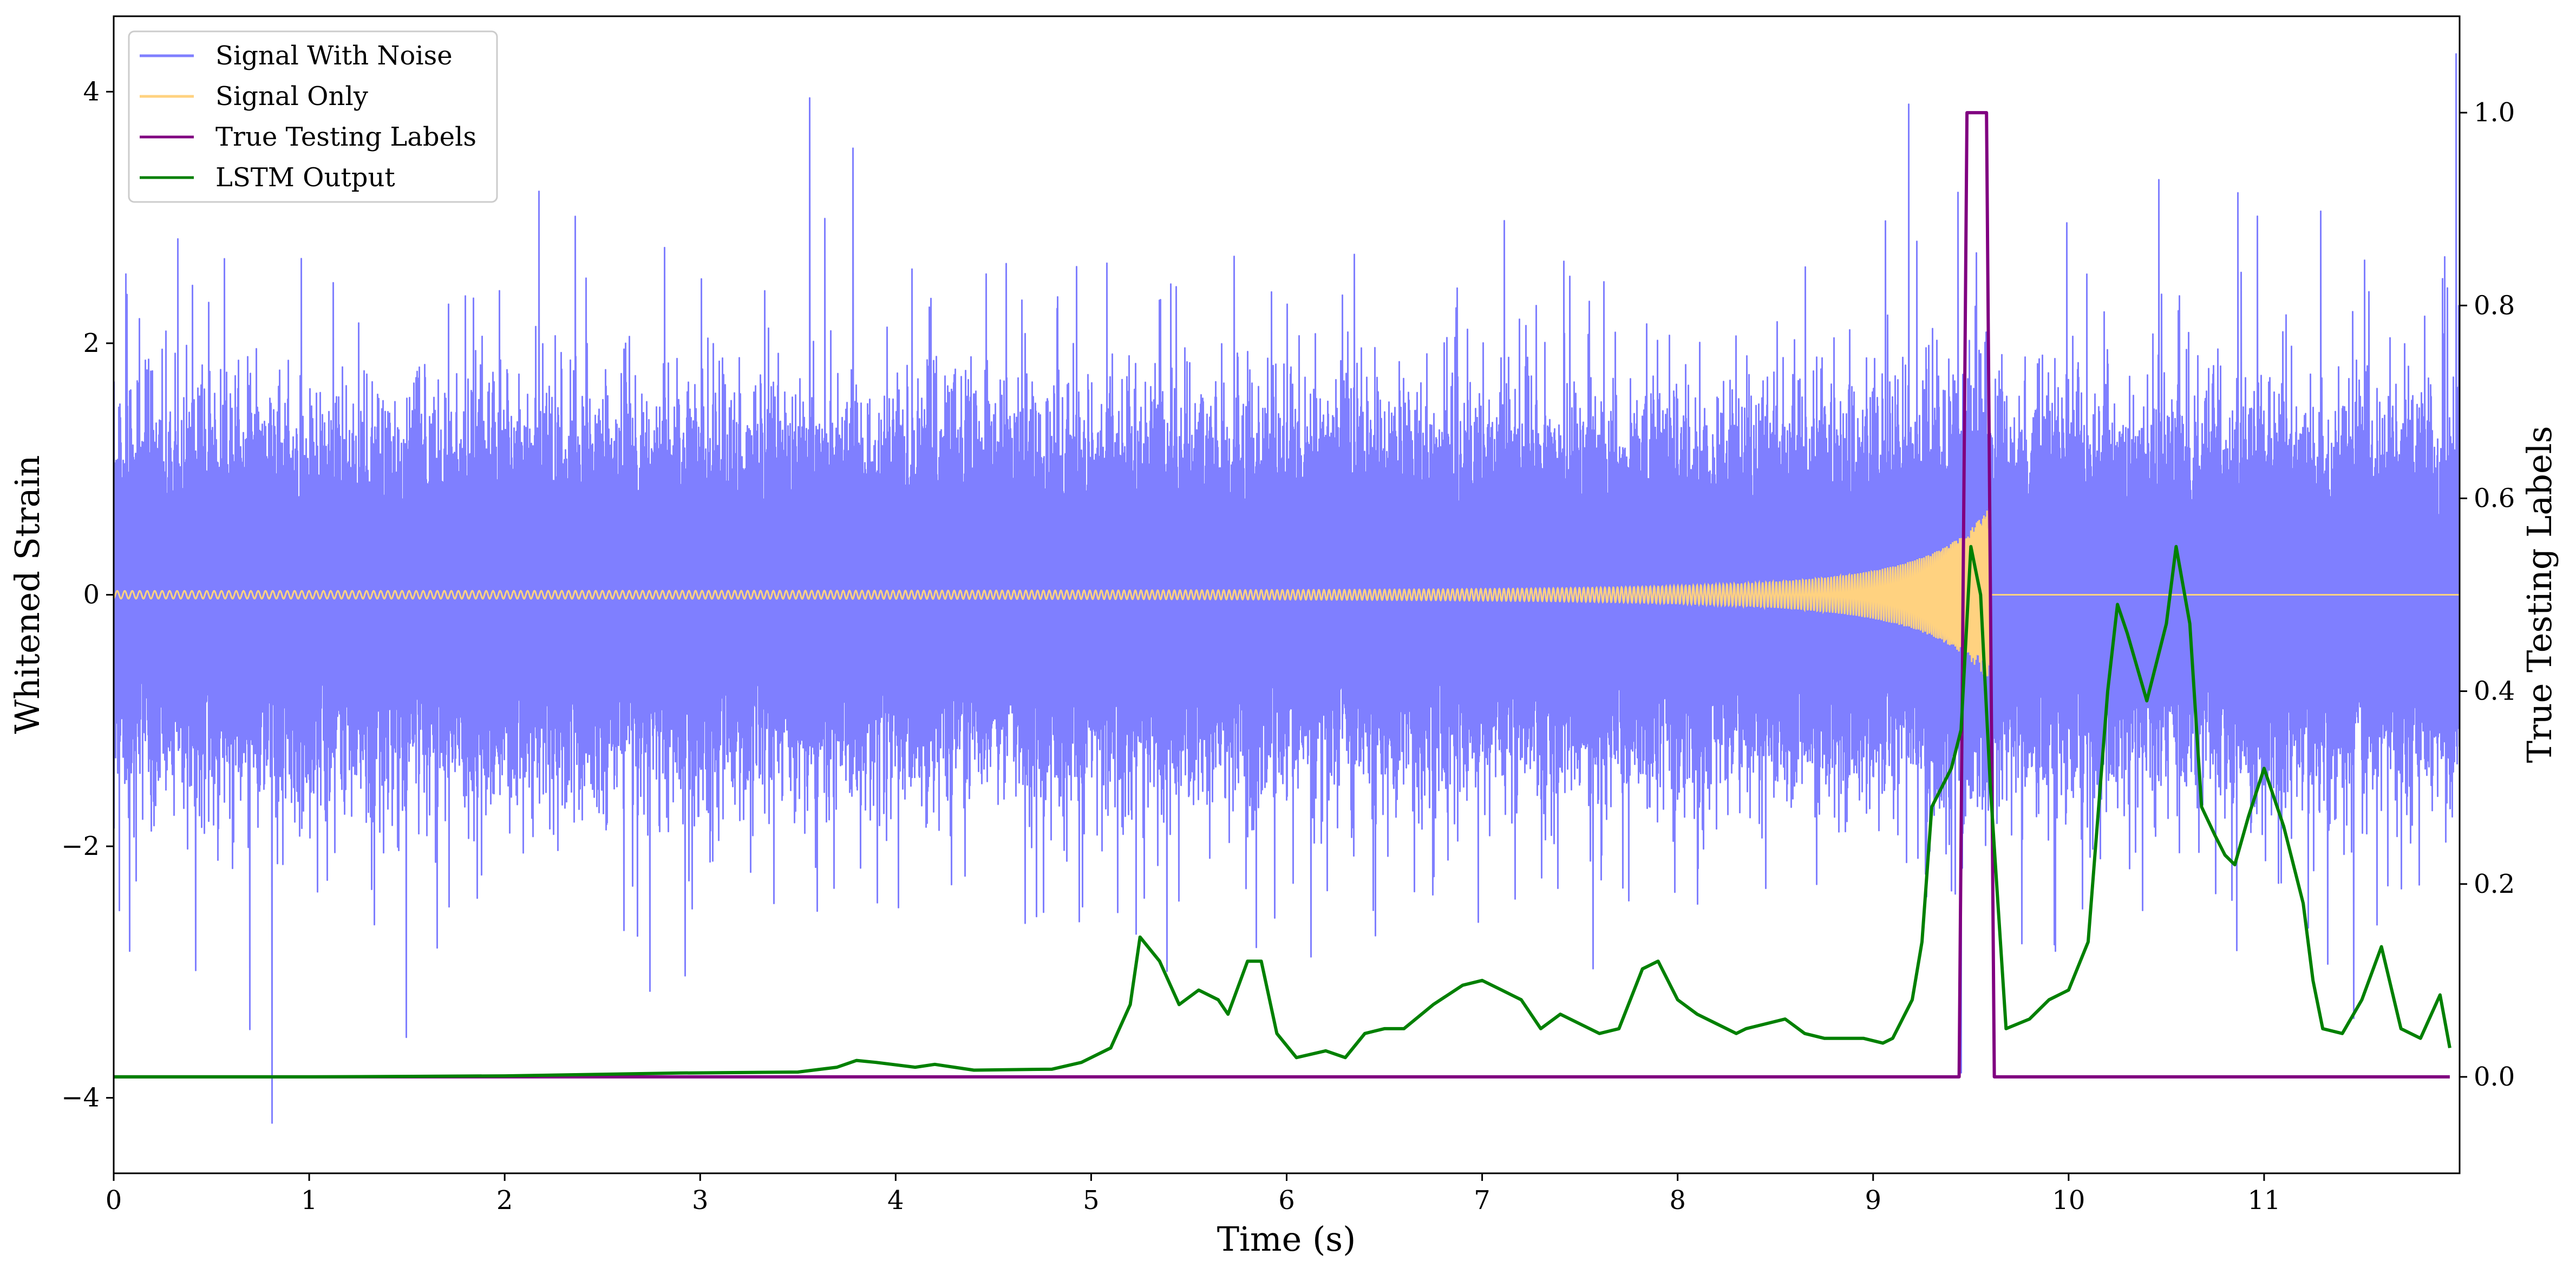  What do you see at coordinates (2495, 884) in the screenshot?
I see `y2-tick-label: 0.2` at bounding box center [2495, 884].